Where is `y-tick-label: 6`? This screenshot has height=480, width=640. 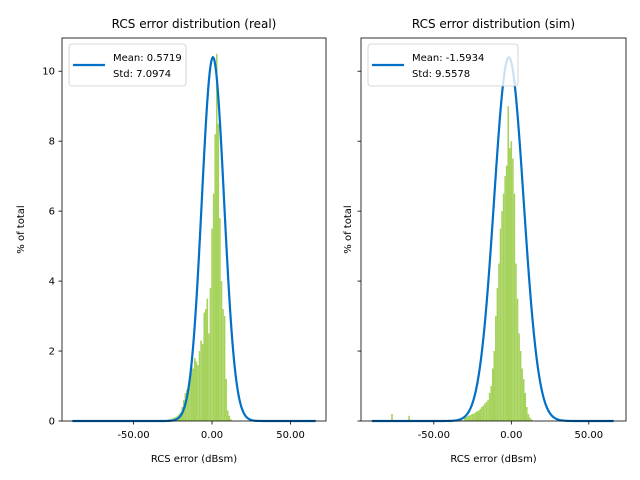 y-tick-label: 6 is located at coordinates (52, 212).